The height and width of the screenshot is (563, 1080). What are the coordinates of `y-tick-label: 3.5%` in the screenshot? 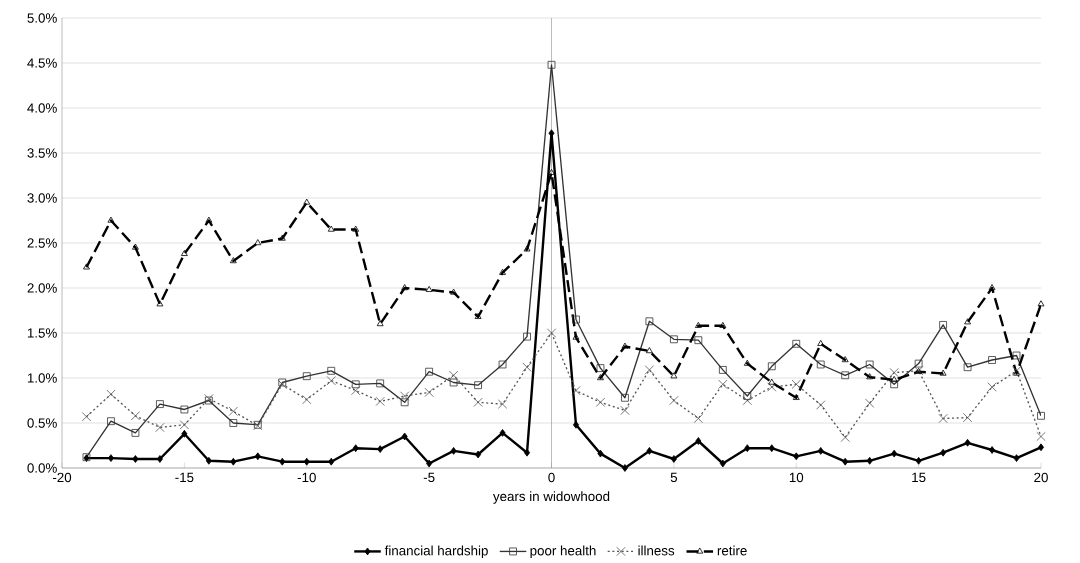 It's located at (42, 153).